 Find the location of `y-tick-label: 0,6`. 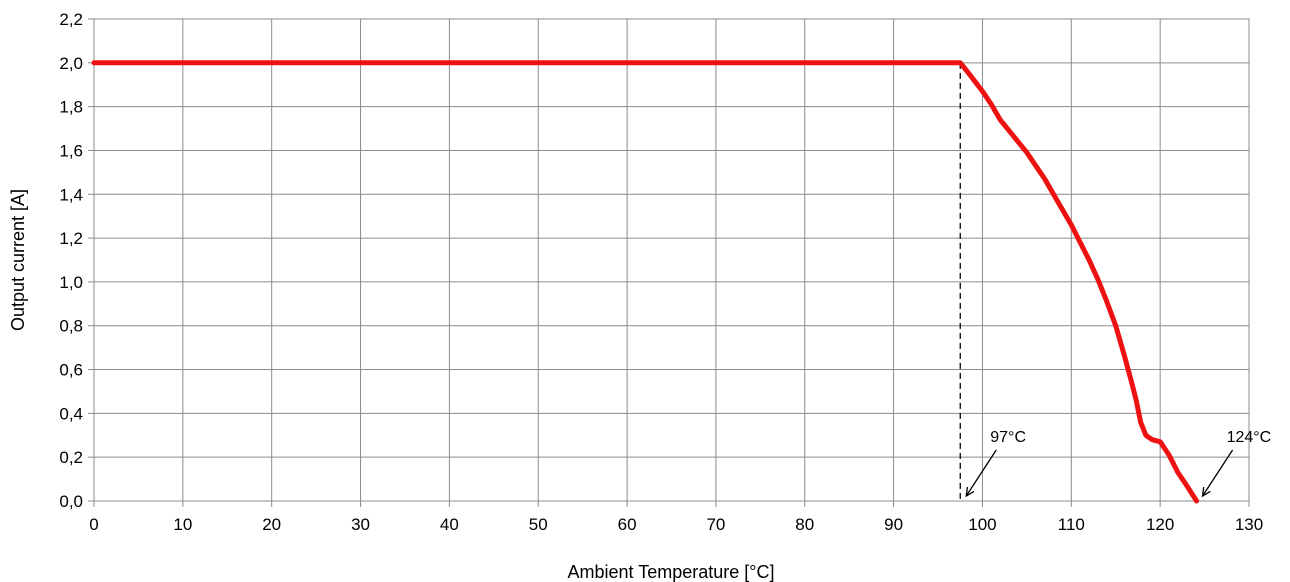

y-tick-label: 0,6 is located at coordinates (71, 370).